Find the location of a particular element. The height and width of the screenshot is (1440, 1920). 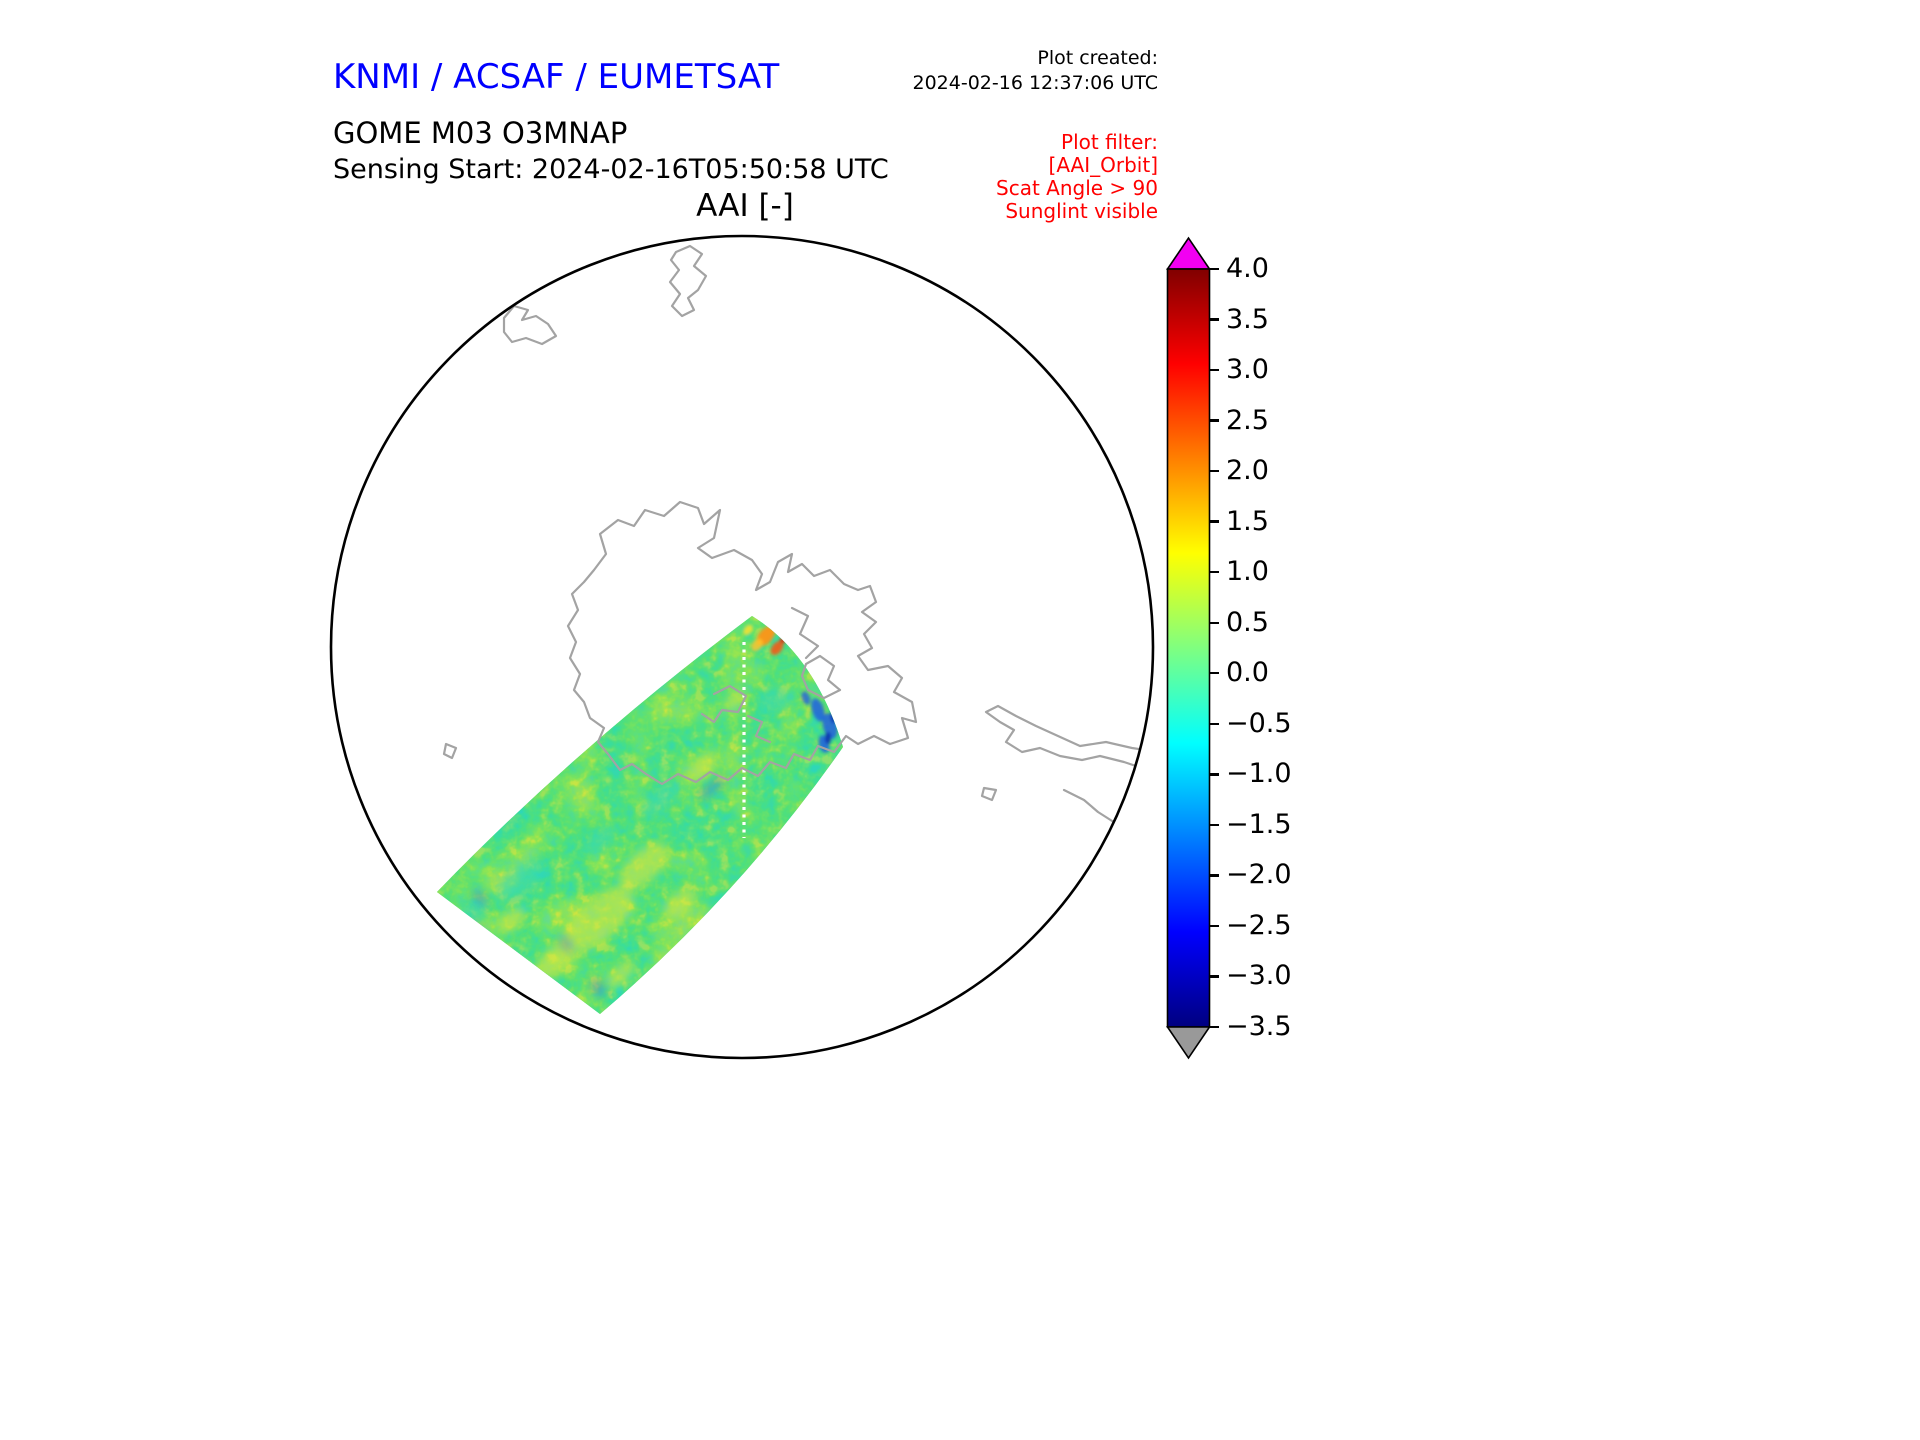

plot-created: Plot created: 2024-02-16 12:37:06 UTC is located at coordinates (1036, 71).